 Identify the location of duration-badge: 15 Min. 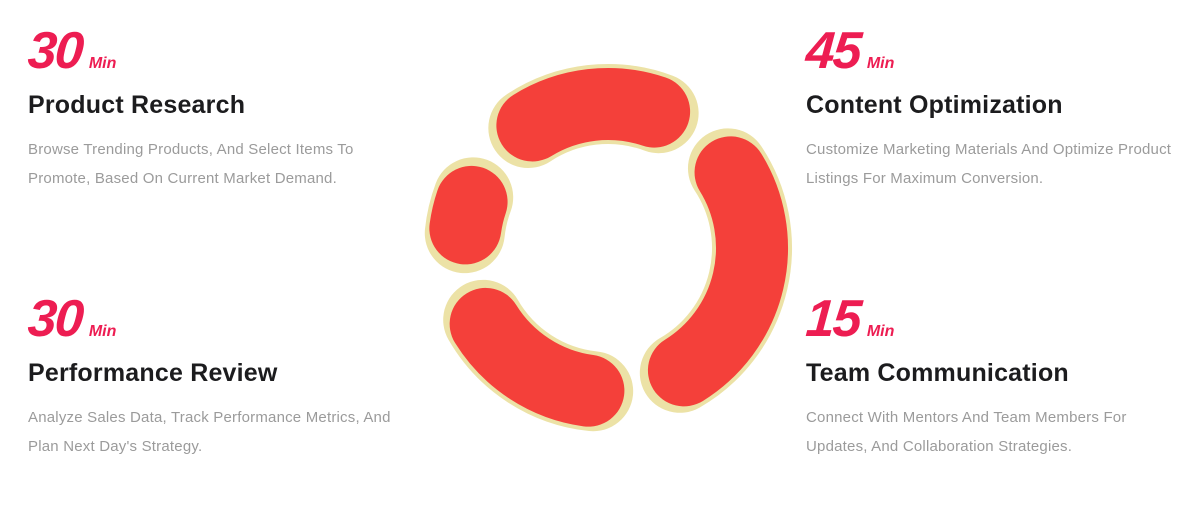
(993, 319).